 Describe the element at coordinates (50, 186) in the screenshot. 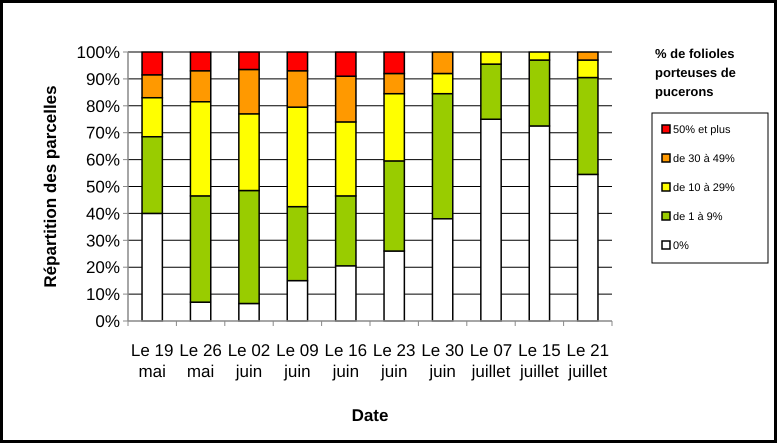

I see `y-axis-title: Répartition des parcelles` at that location.